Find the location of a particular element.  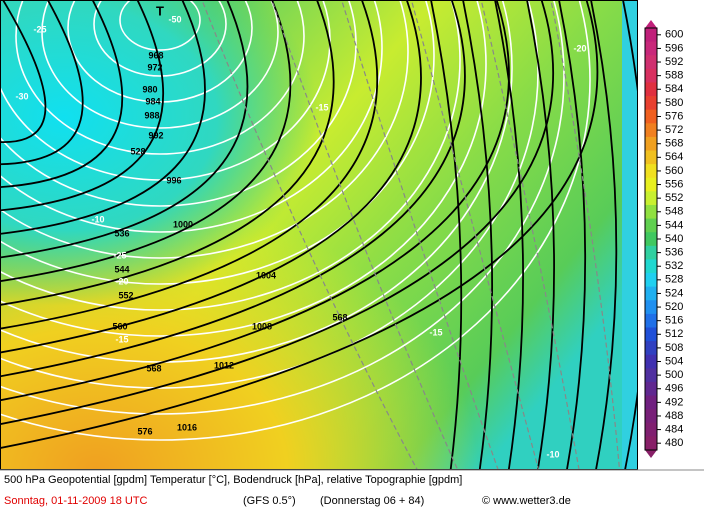

legend-label: 580 is located at coordinates (674, 103).